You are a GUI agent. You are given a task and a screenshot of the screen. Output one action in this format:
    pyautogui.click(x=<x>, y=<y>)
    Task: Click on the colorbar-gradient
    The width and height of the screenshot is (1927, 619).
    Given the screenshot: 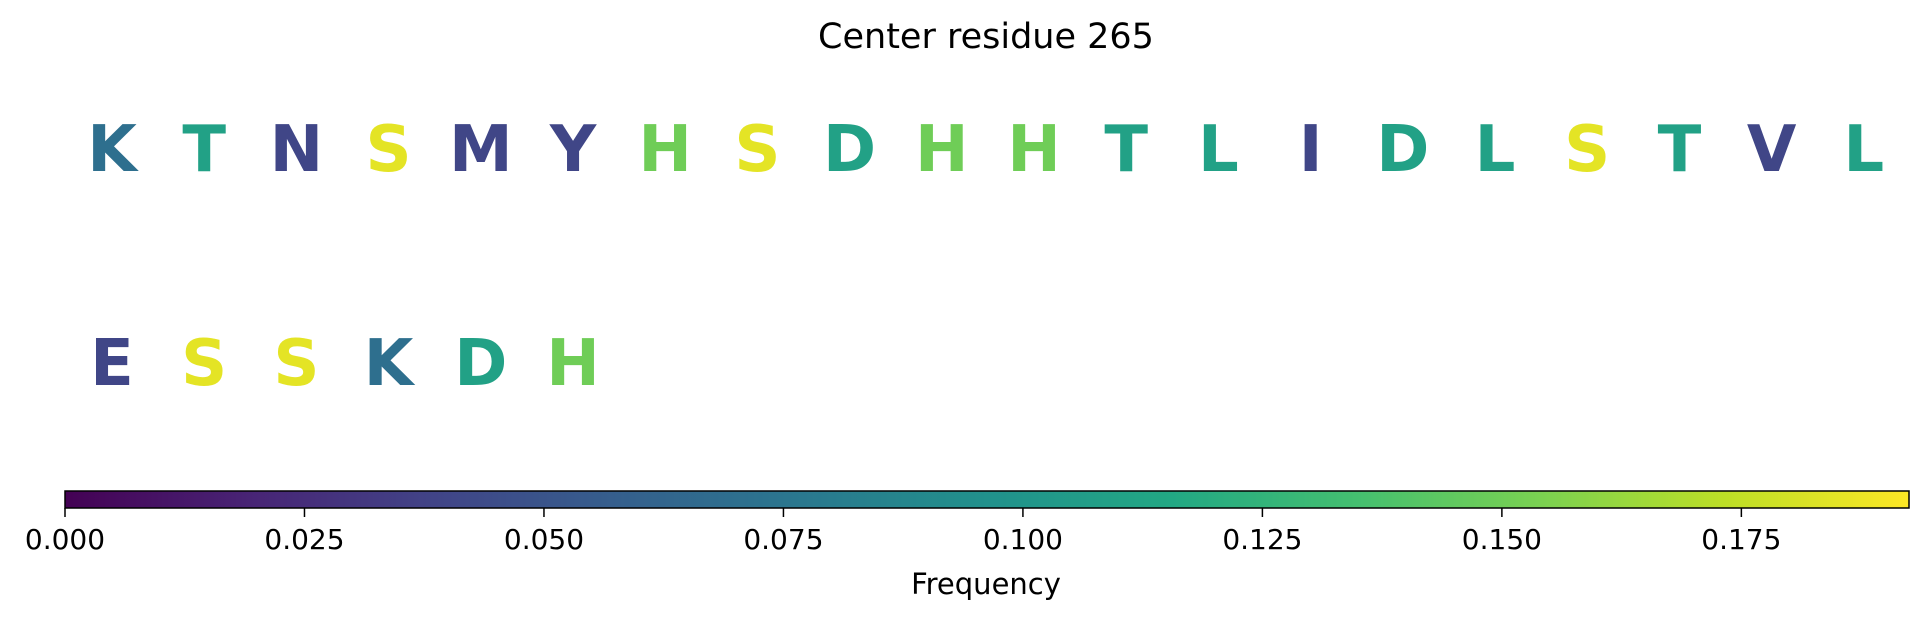 What is the action you would take?
    pyautogui.click(x=987, y=499)
    